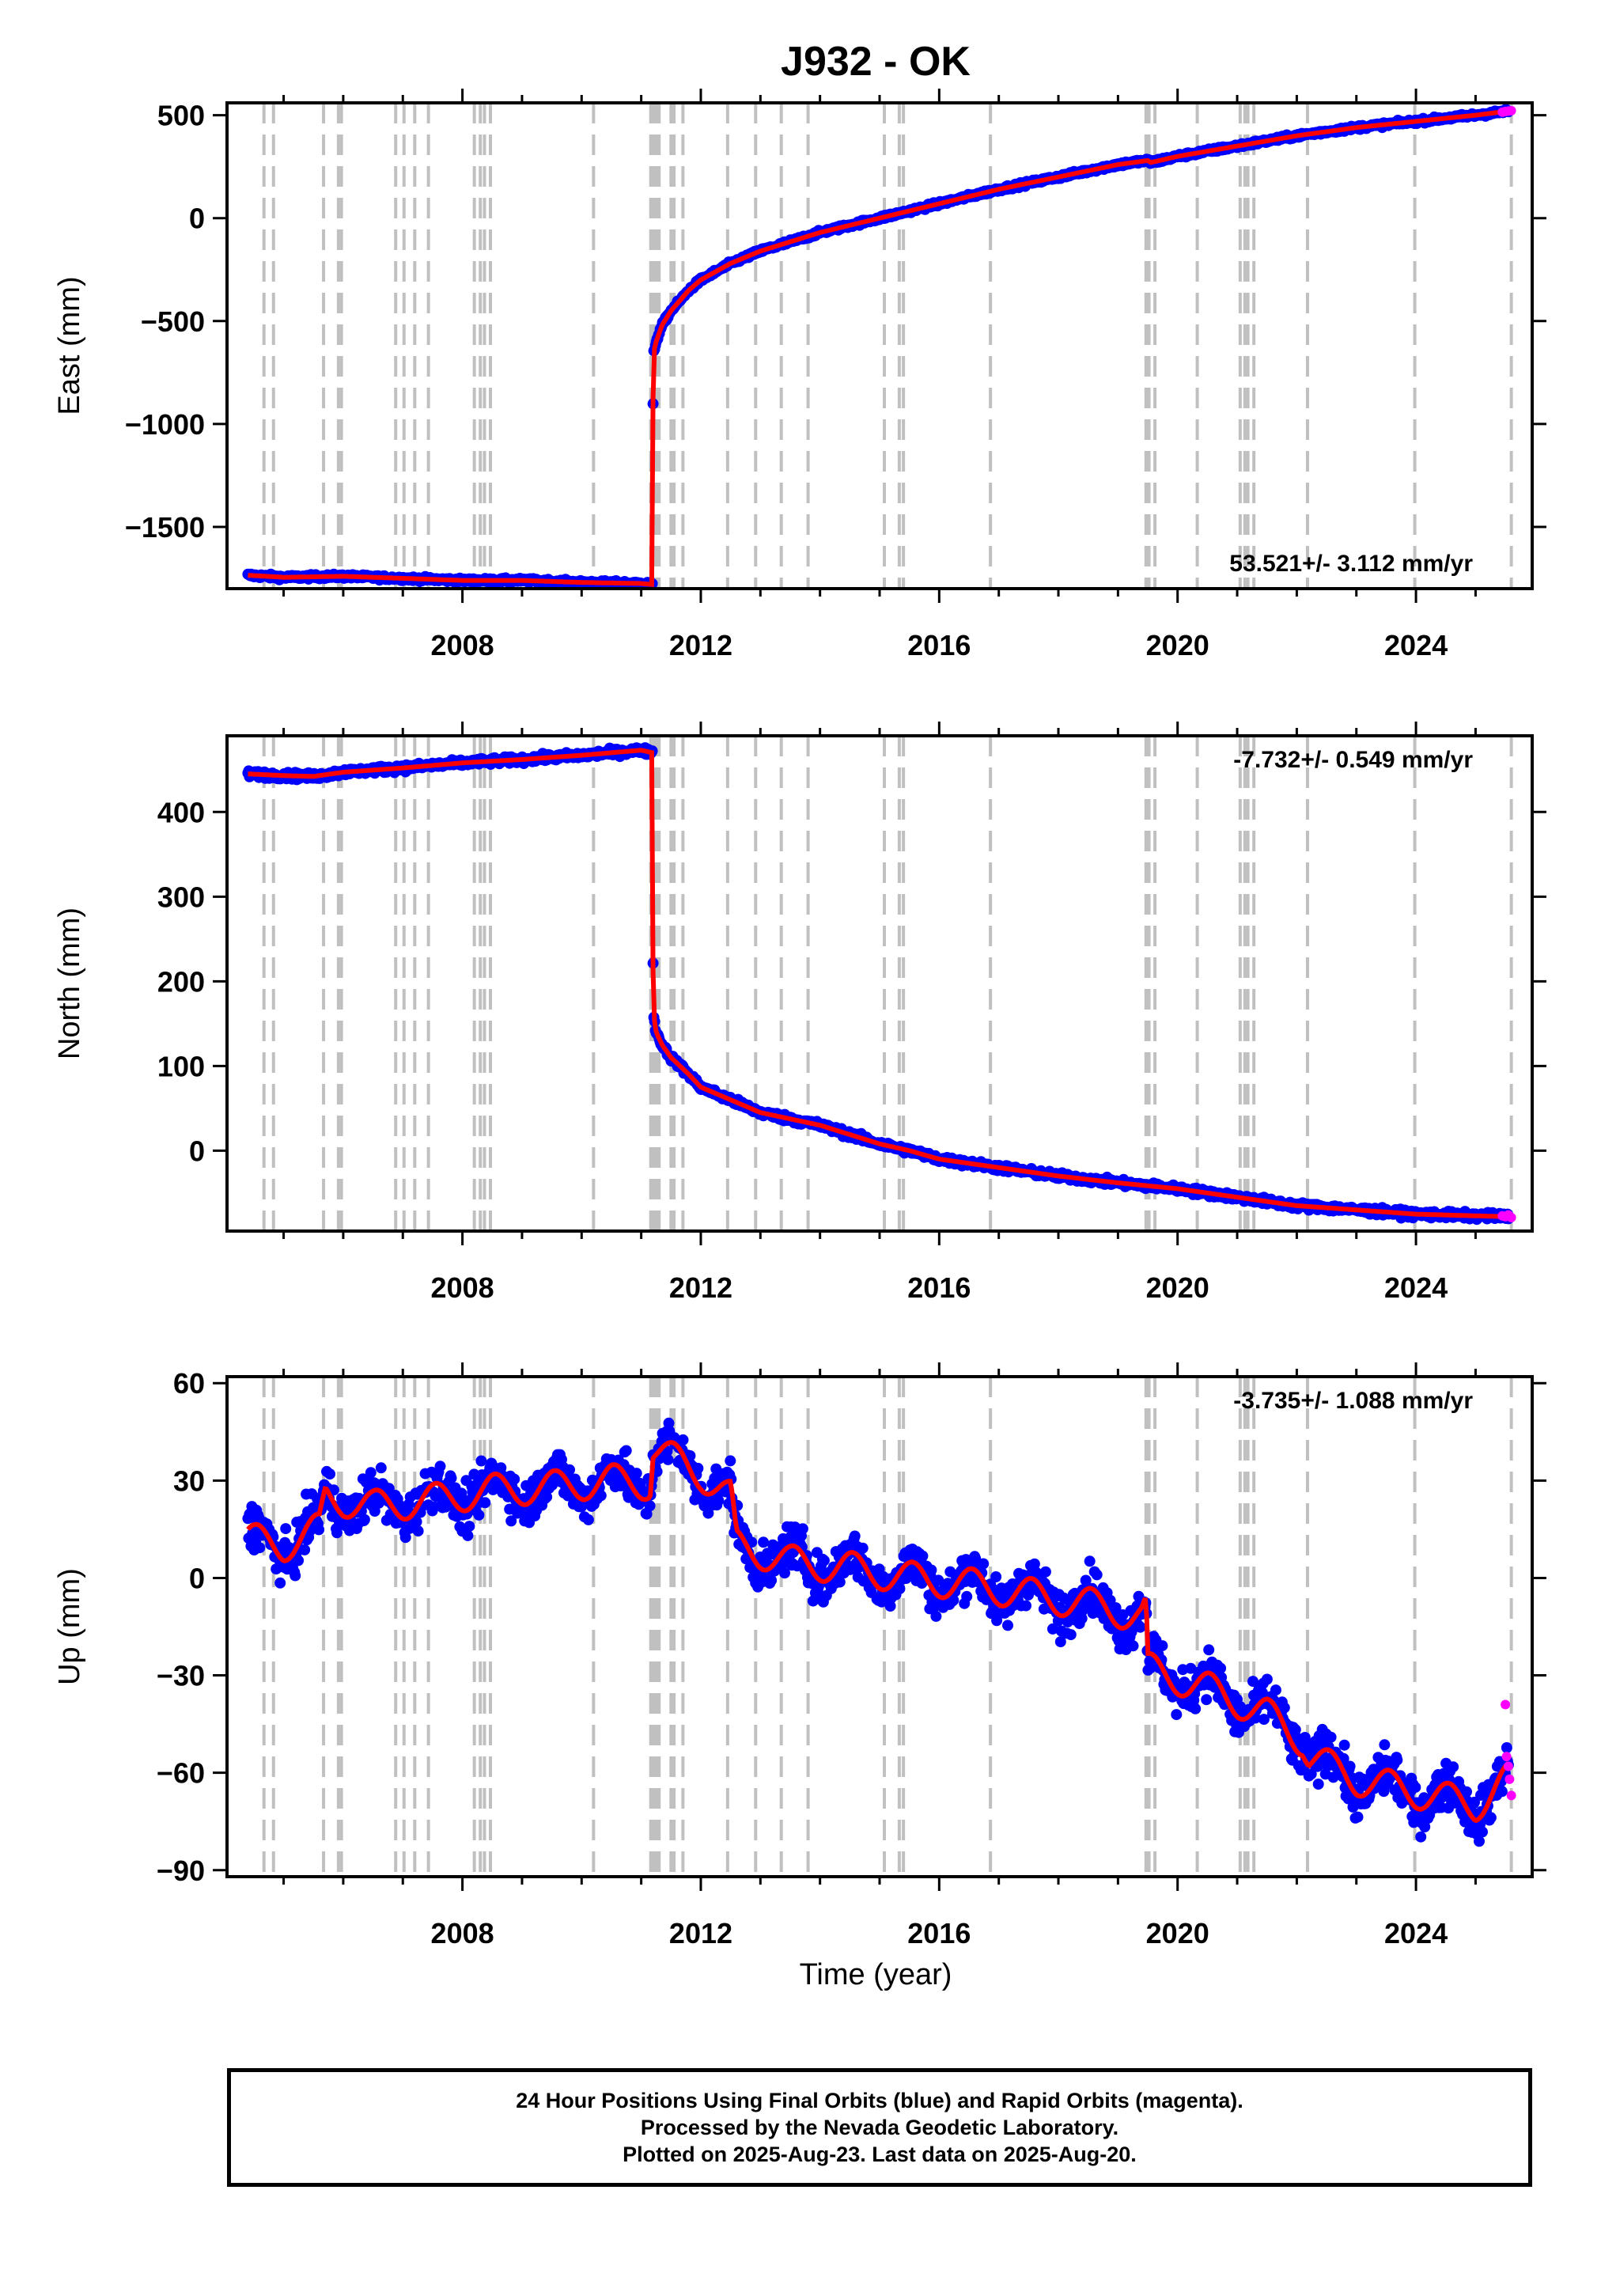 Image resolution: width=1601 pixels, height=2296 pixels. I want to click on y-tick-label: 500, so click(181, 116).